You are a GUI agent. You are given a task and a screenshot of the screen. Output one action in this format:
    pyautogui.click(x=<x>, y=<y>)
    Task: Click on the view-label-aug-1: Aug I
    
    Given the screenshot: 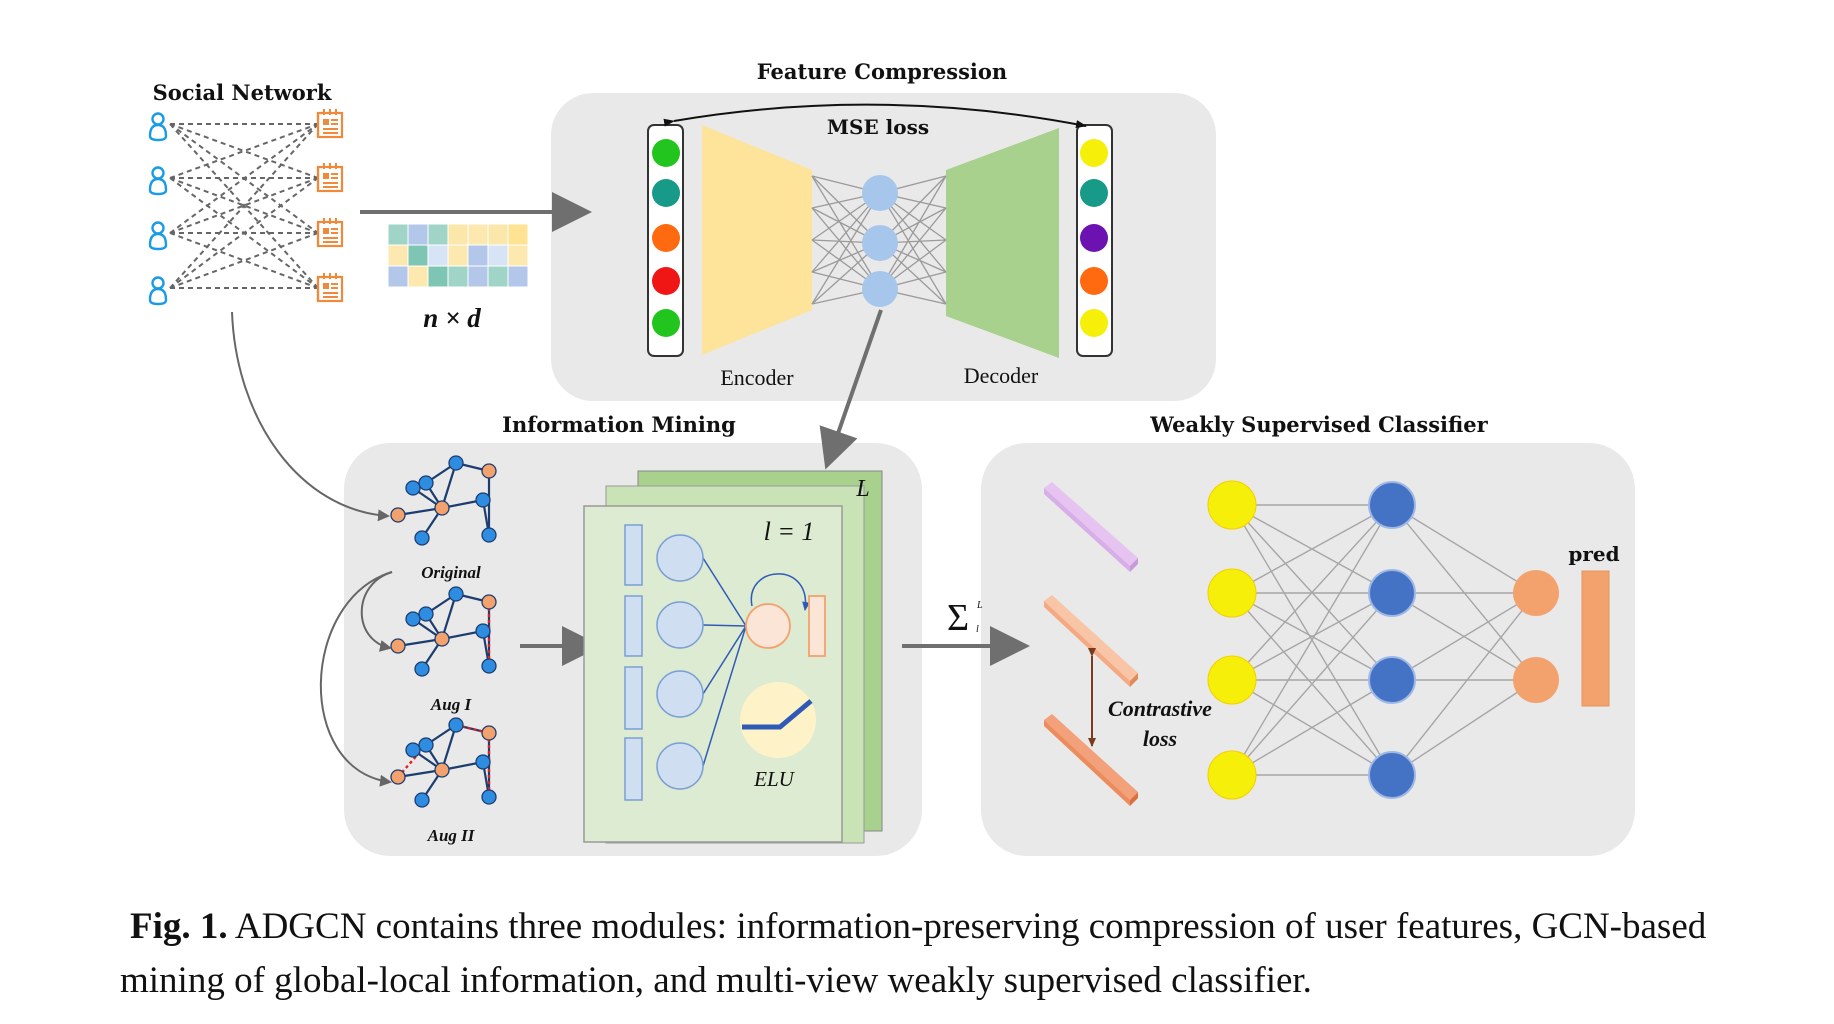 What is the action you would take?
    pyautogui.click(x=451, y=704)
    